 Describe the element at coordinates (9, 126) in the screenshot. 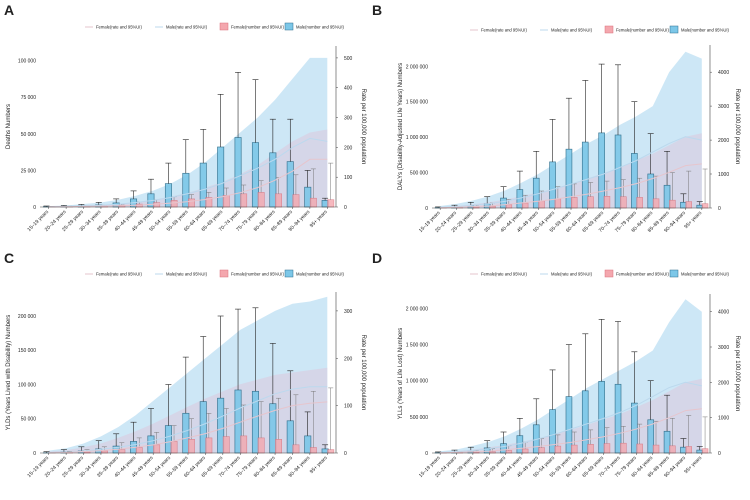

I see `y-axis-title-a: Deaths Numbers` at that location.